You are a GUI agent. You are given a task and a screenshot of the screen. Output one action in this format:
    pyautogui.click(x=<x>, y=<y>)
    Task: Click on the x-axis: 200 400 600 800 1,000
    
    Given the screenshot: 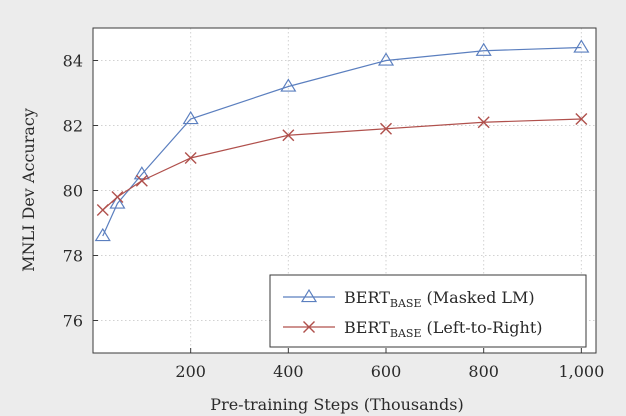 What is the action you would take?
    pyautogui.click(x=389, y=364)
    